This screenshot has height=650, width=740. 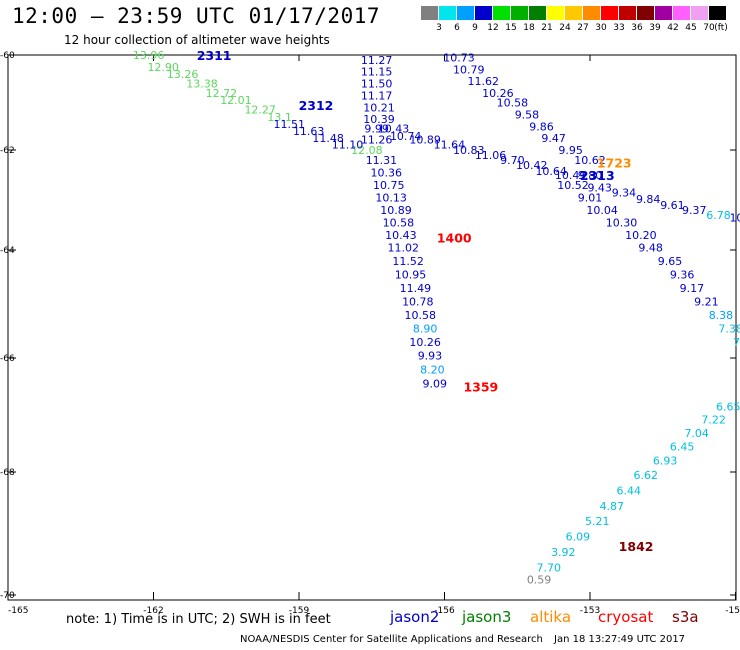 What do you see at coordinates (650, 248) in the screenshot?
I see `wave-height-value: 9.48` at bounding box center [650, 248].